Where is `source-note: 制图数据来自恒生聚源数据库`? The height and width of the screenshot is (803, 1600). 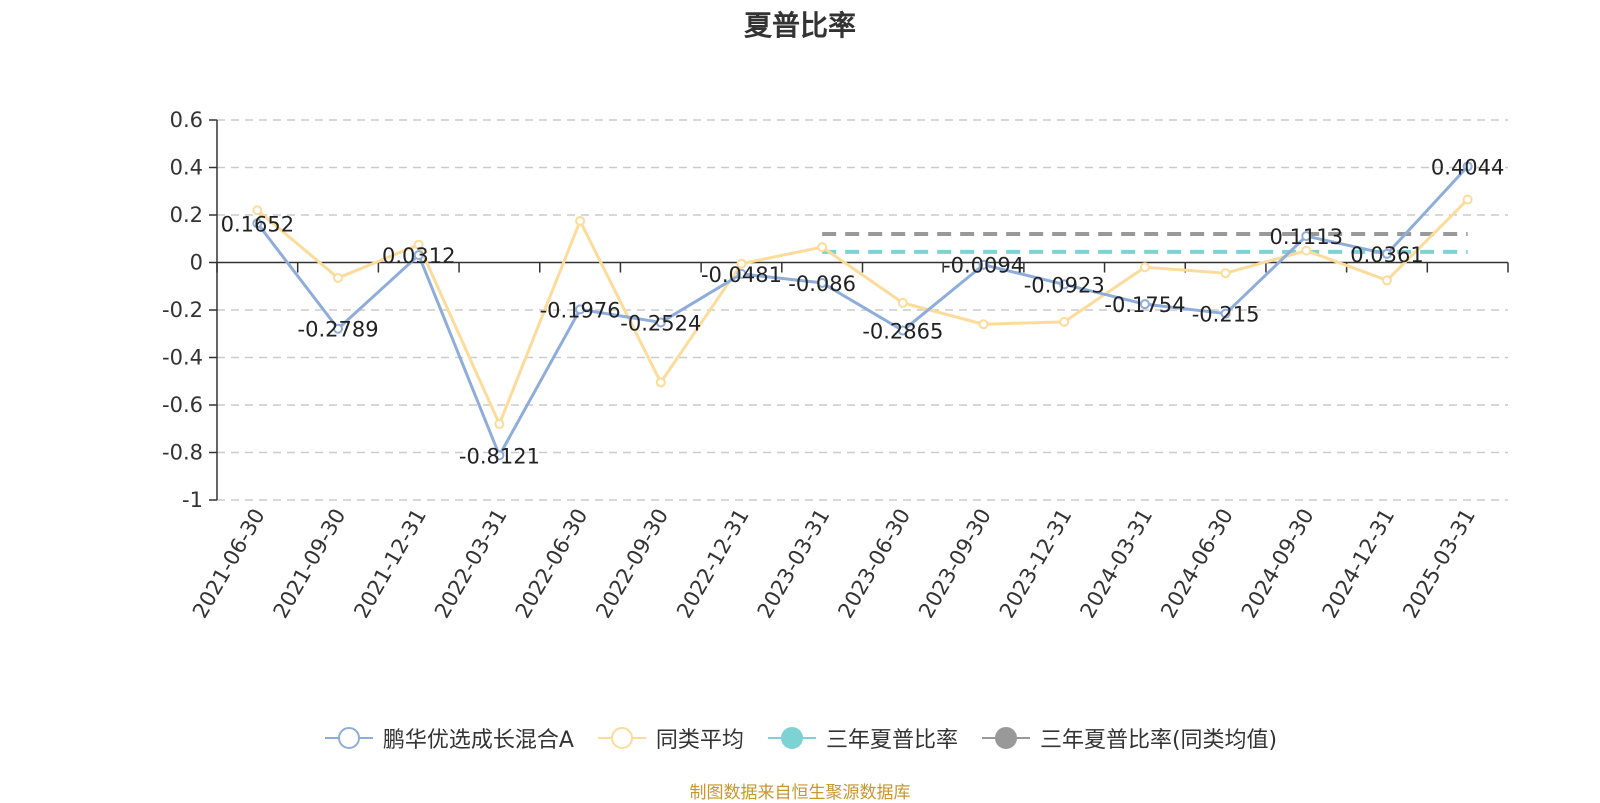
source-note: 制图数据来自恒生聚源数据库 is located at coordinates (800, 793).